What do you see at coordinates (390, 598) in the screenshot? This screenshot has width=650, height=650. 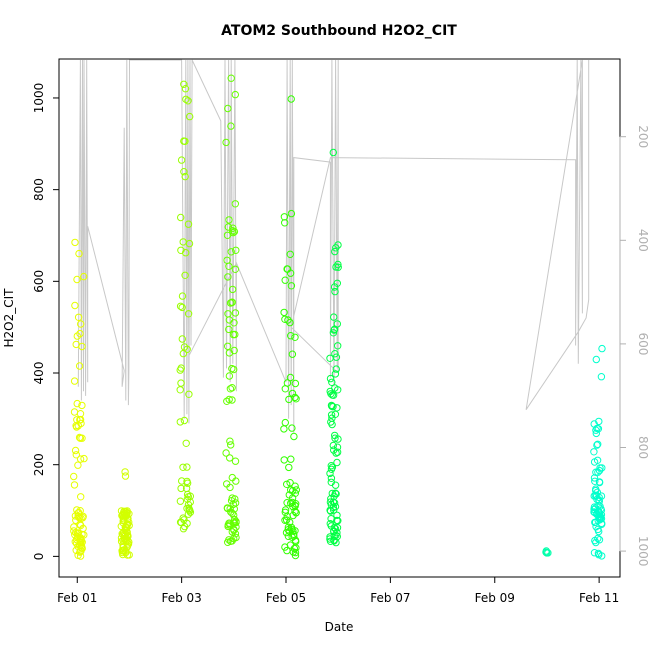 I see `x-tick-label: Feb 07` at bounding box center [390, 598].